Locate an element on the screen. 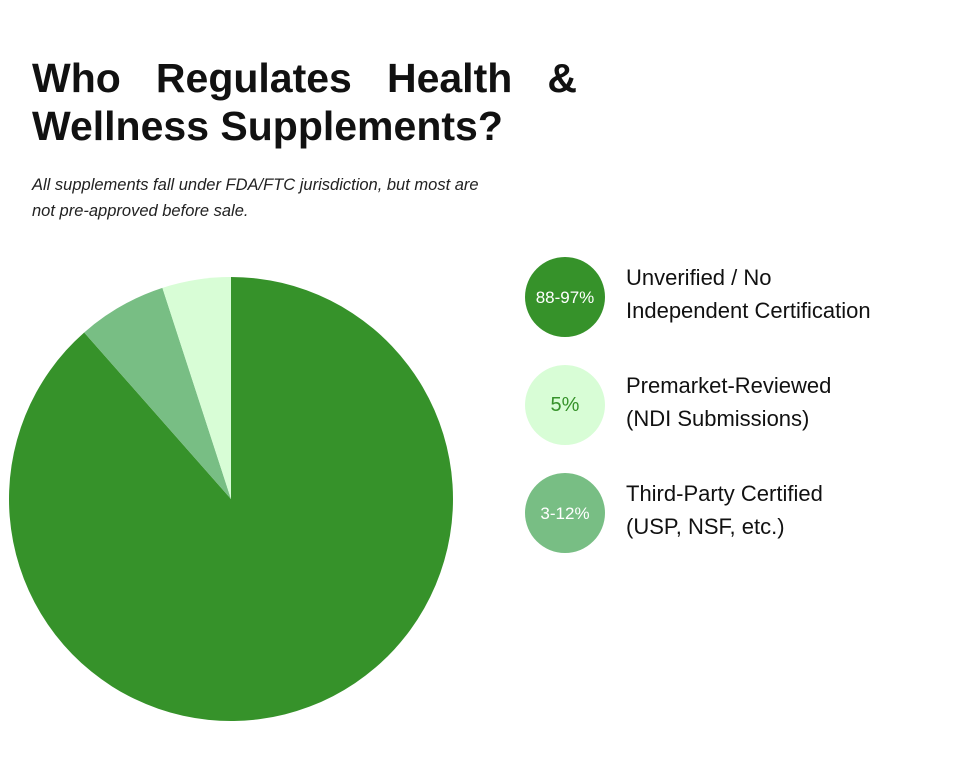 The width and height of the screenshot is (979, 768). legend-value-label: 88-97% is located at coordinates (565, 297).